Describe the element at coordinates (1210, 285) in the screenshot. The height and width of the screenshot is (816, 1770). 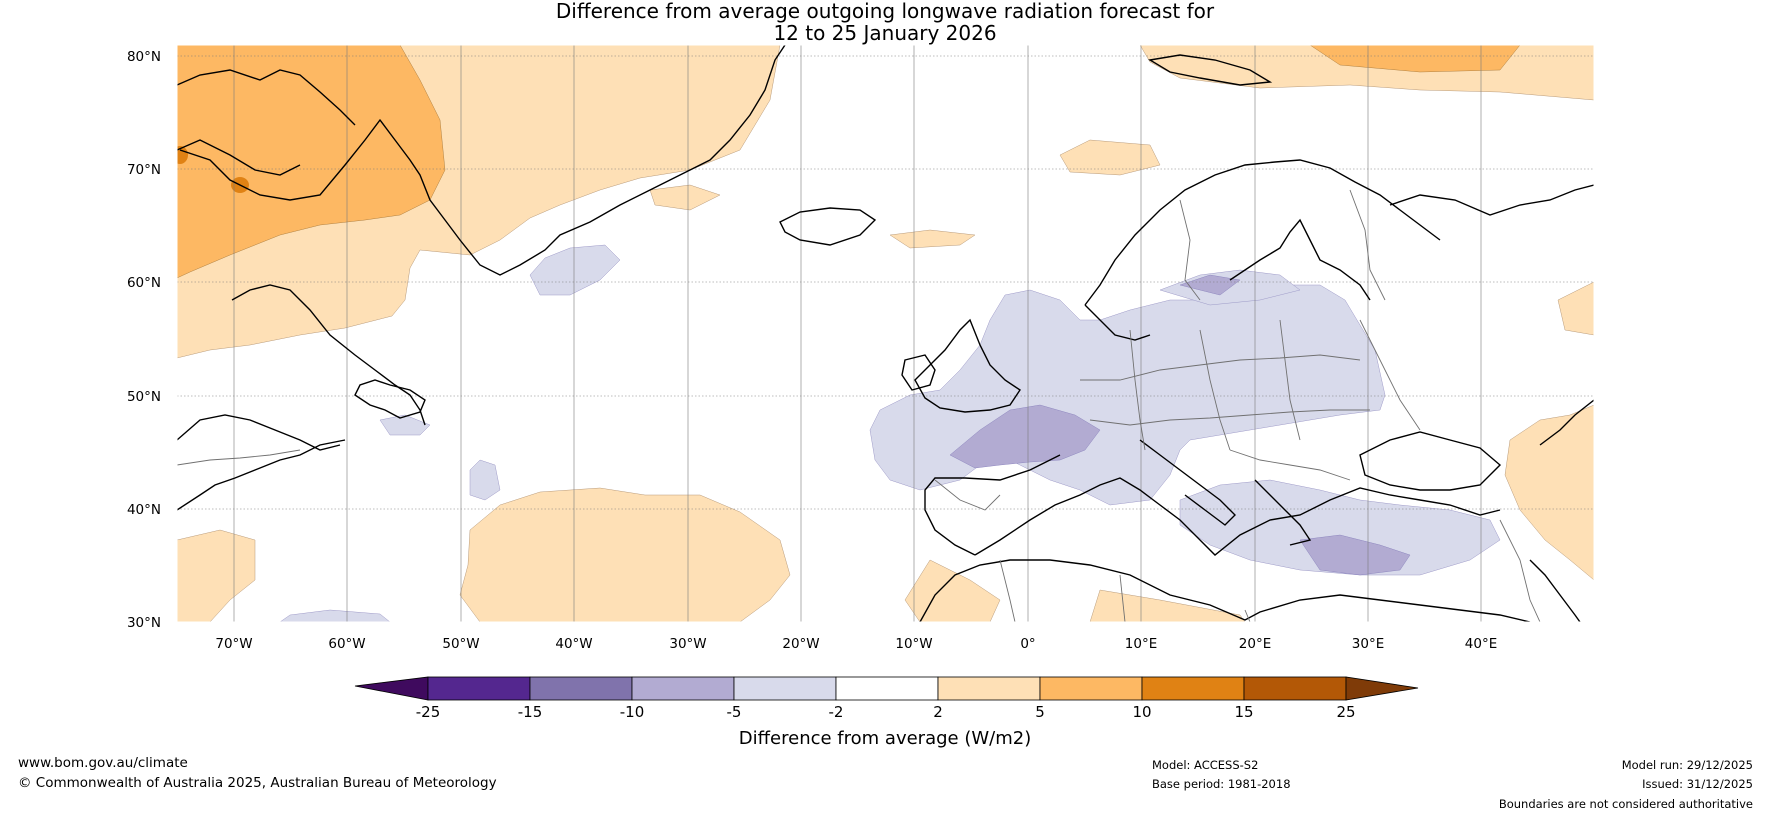
I see `anomaly-baltic` at that location.